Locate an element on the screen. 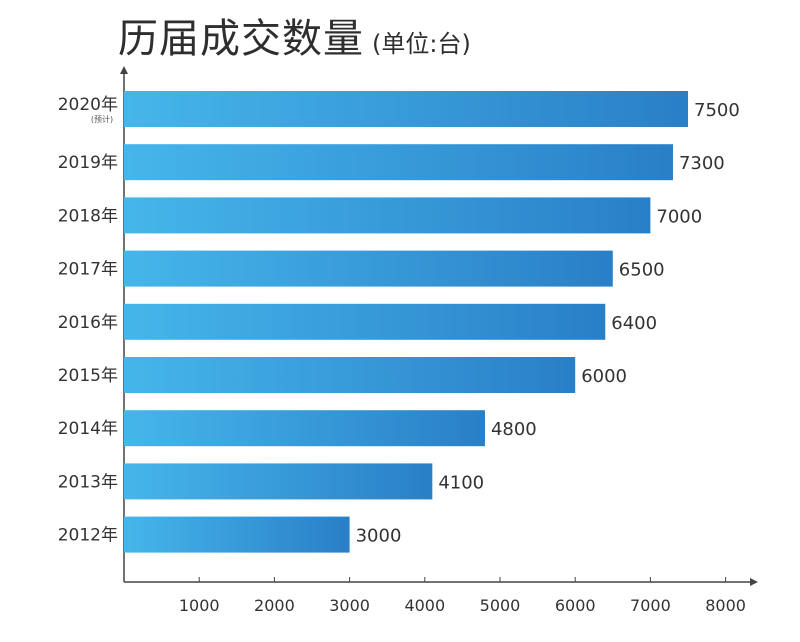  y-tick-label: 2015年 is located at coordinates (88, 376).